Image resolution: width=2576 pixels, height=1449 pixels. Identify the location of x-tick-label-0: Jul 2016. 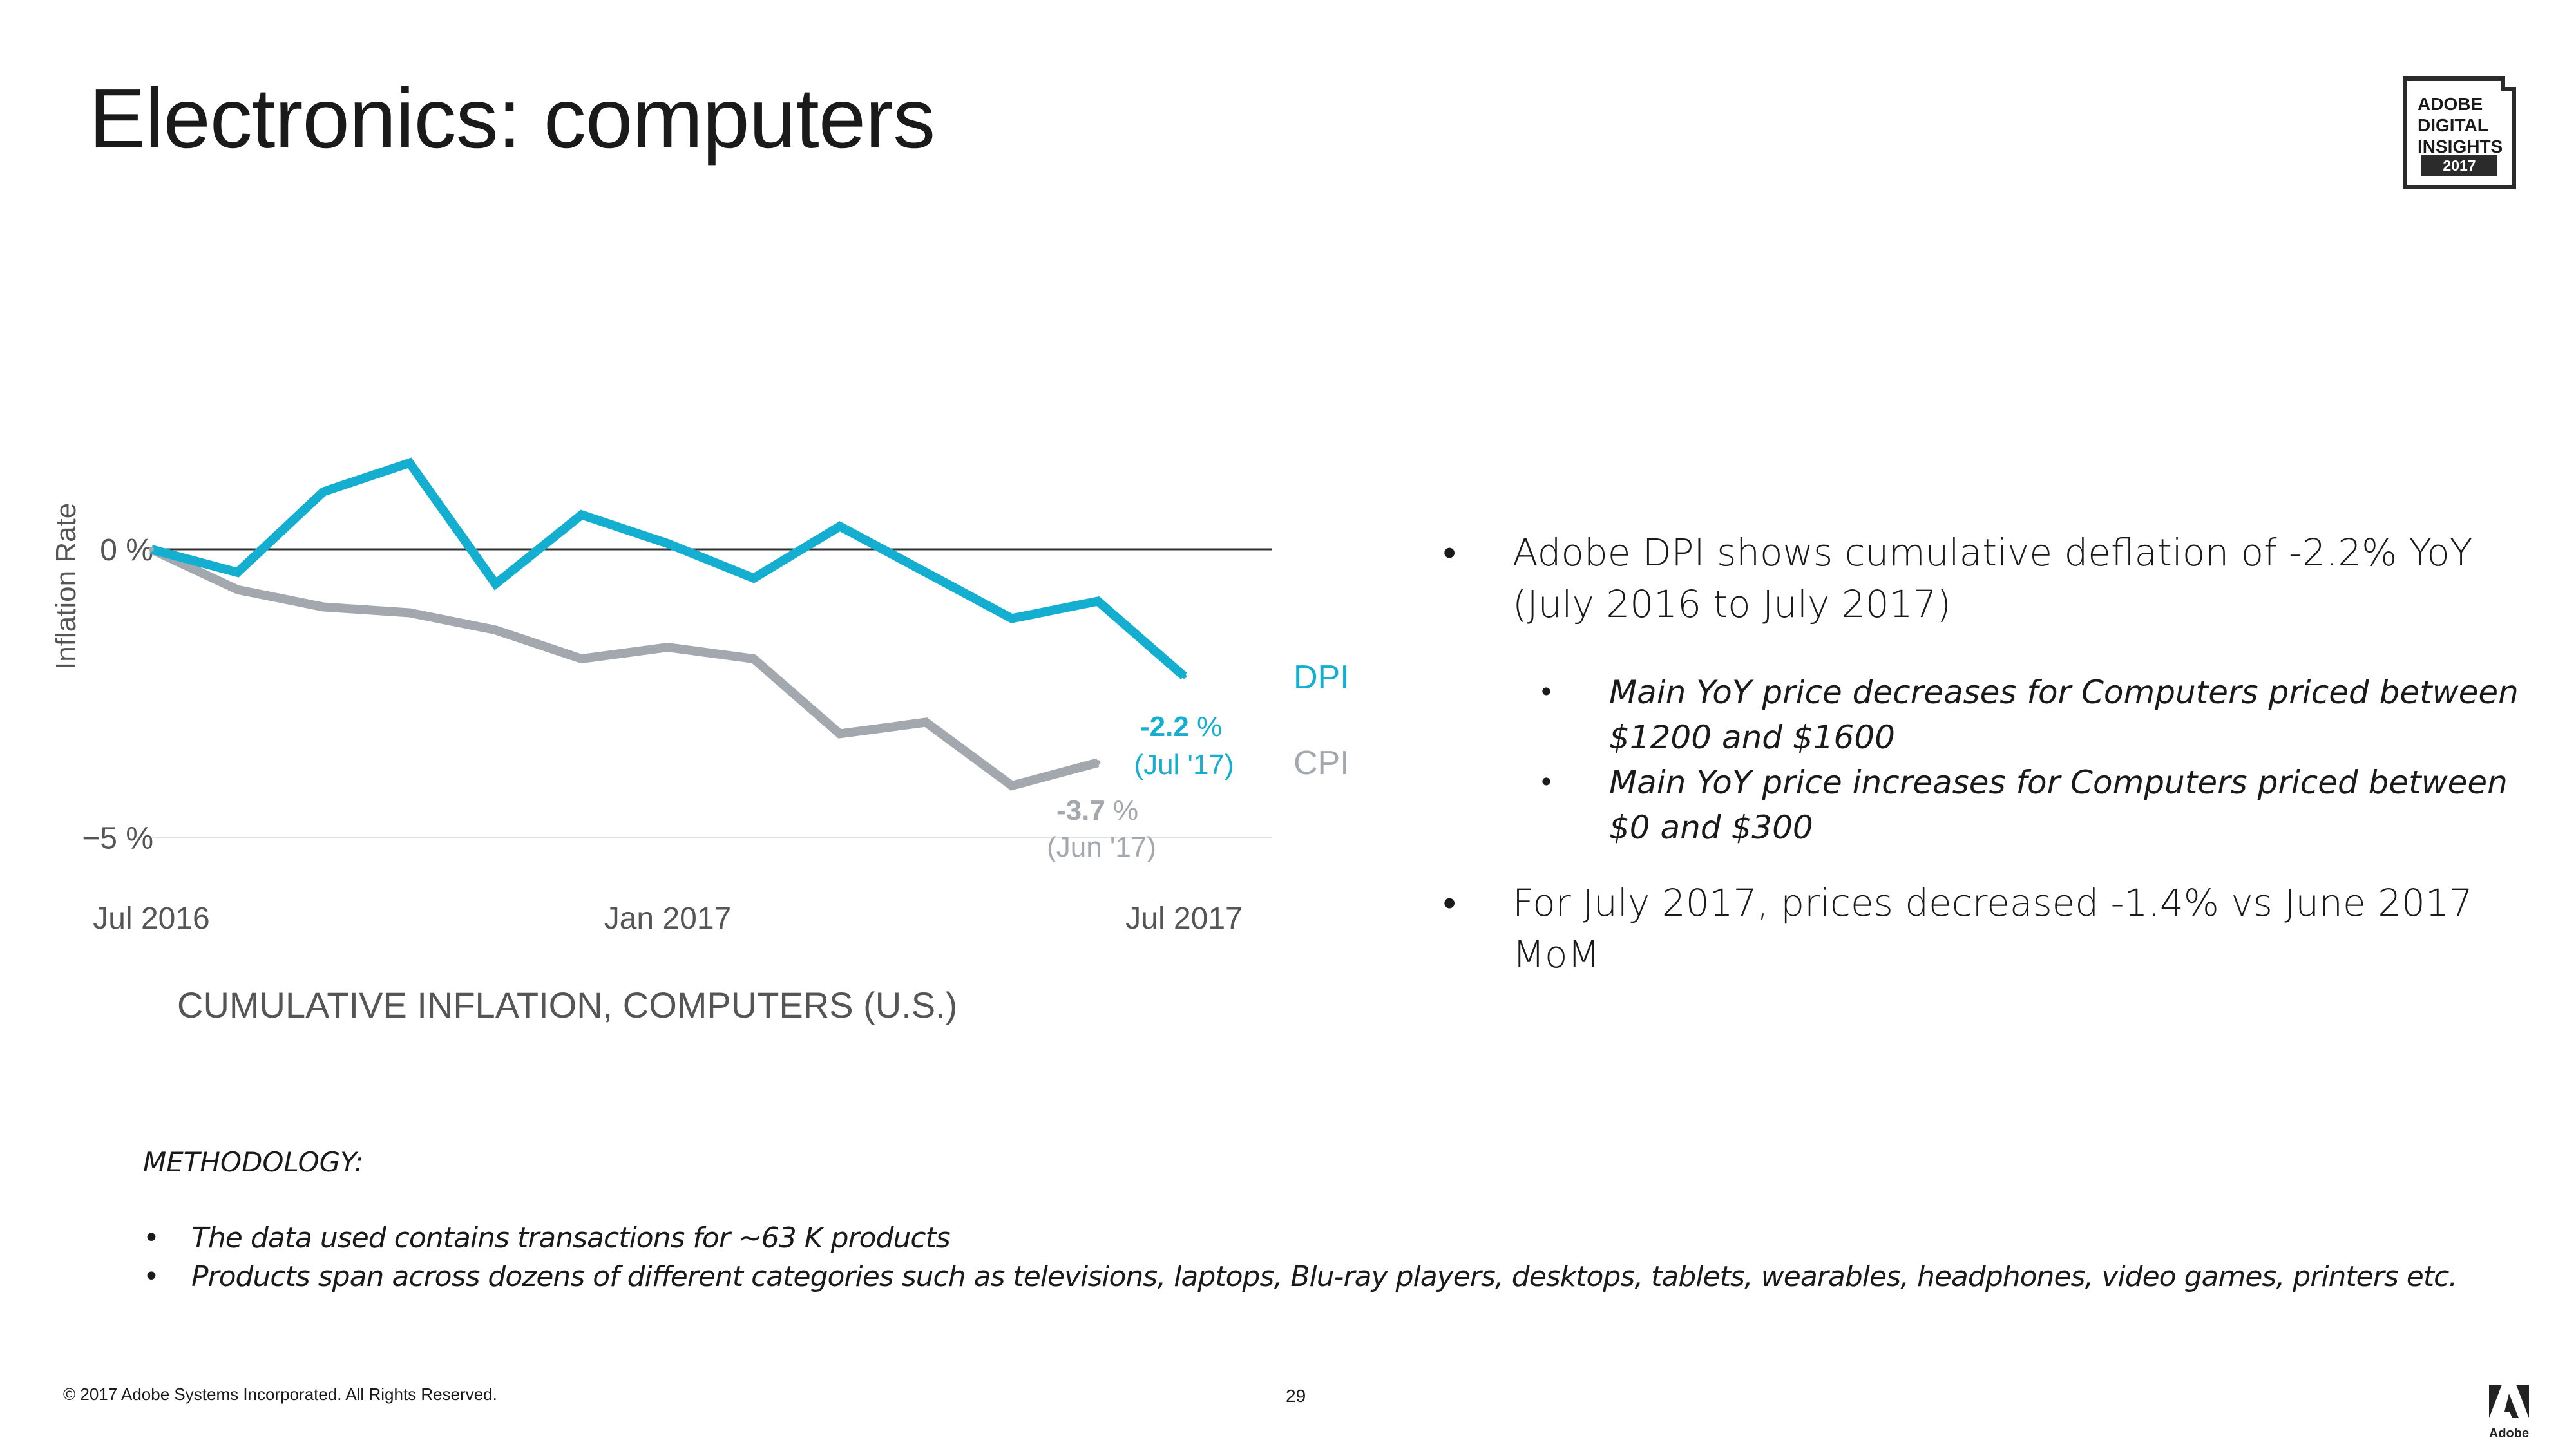
(151, 919).